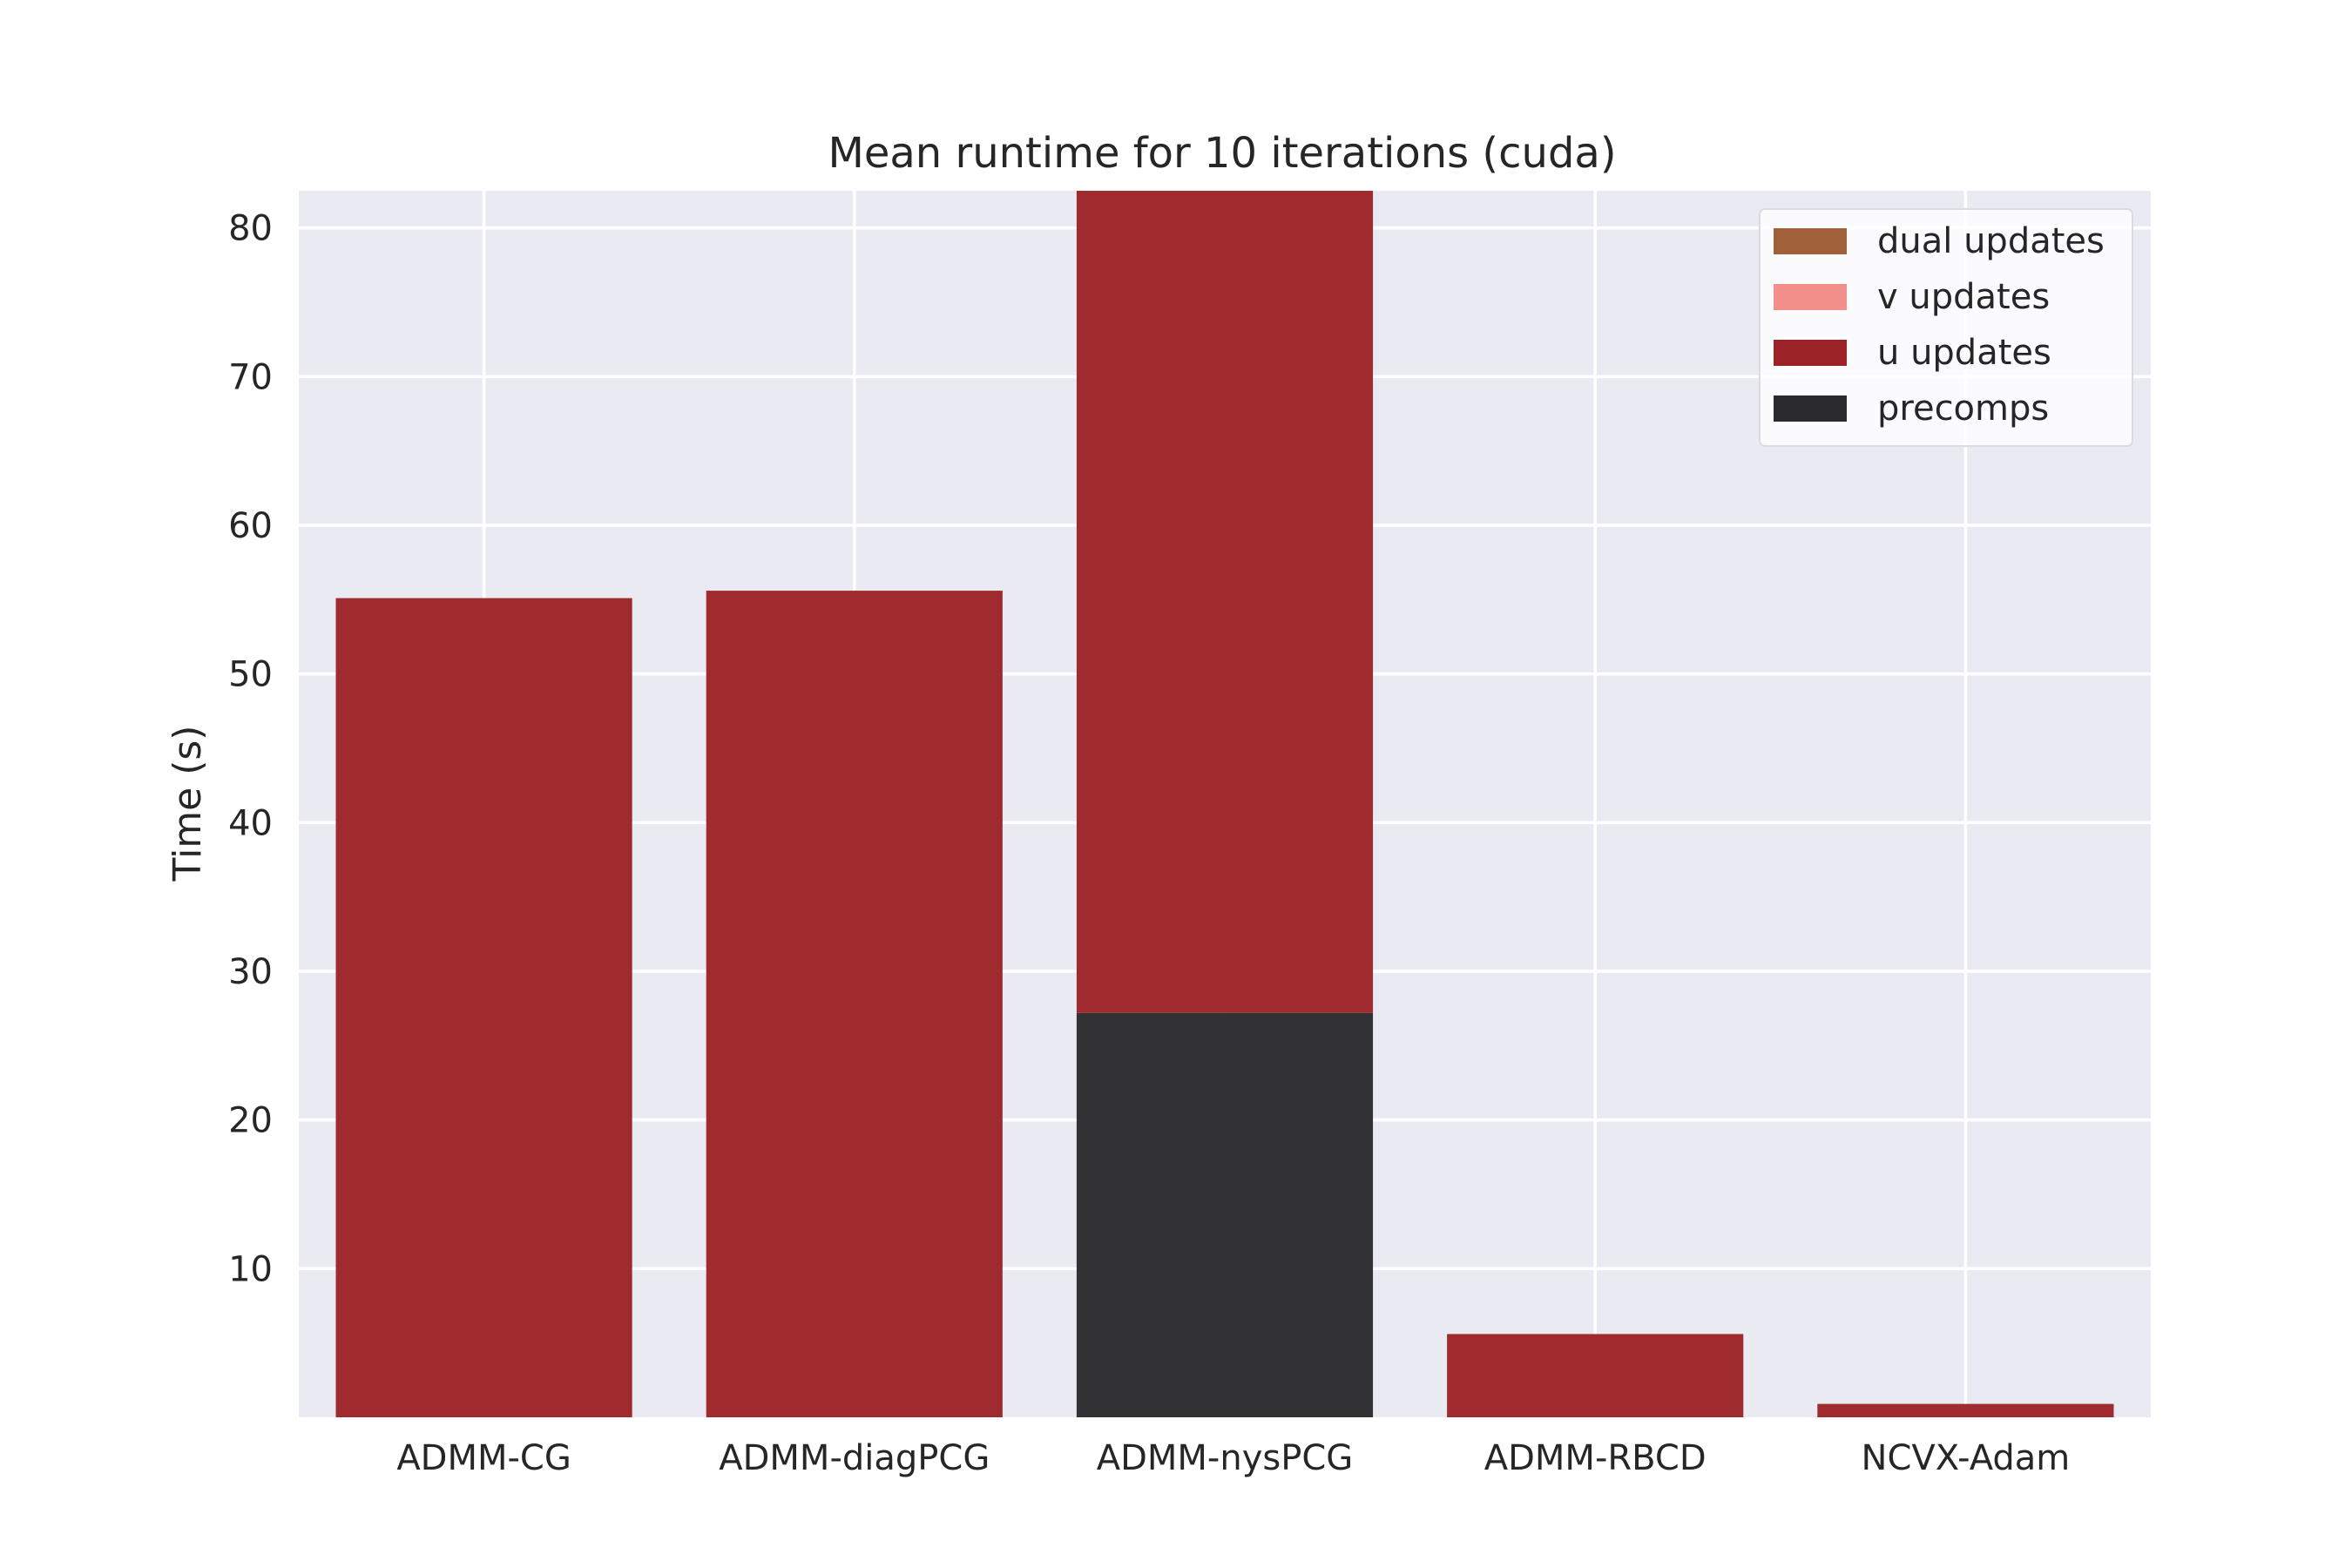 This screenshot has height=1568, width=2352. What do you see at coordinates (250, 675) in the screenshot?
I see `y-tick-label: 50` at bounding box center [250, 675].